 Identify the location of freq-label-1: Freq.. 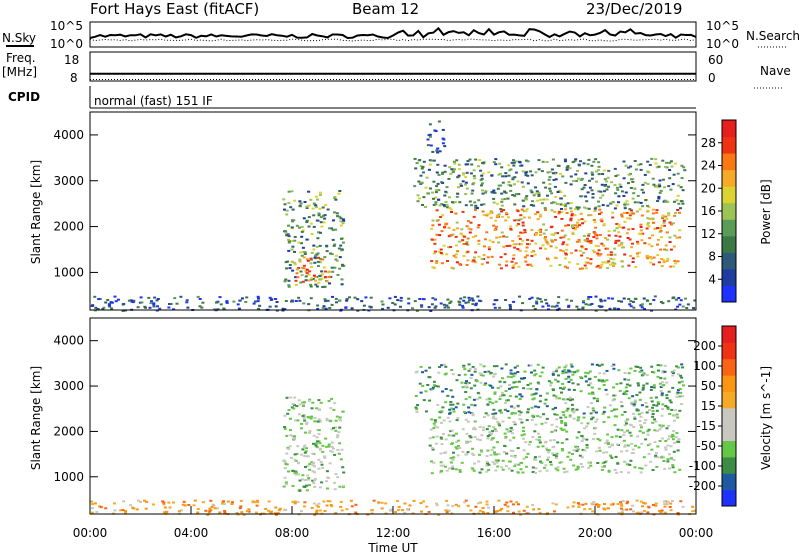
(21, 58).